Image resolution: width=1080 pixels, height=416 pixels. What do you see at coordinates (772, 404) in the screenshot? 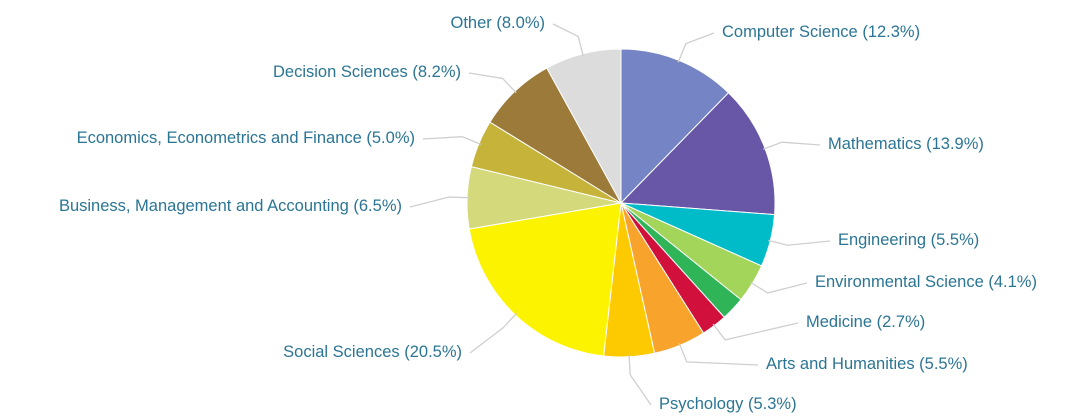
I see `slice-value: (5.3%)` at bounding box center [772, 404].